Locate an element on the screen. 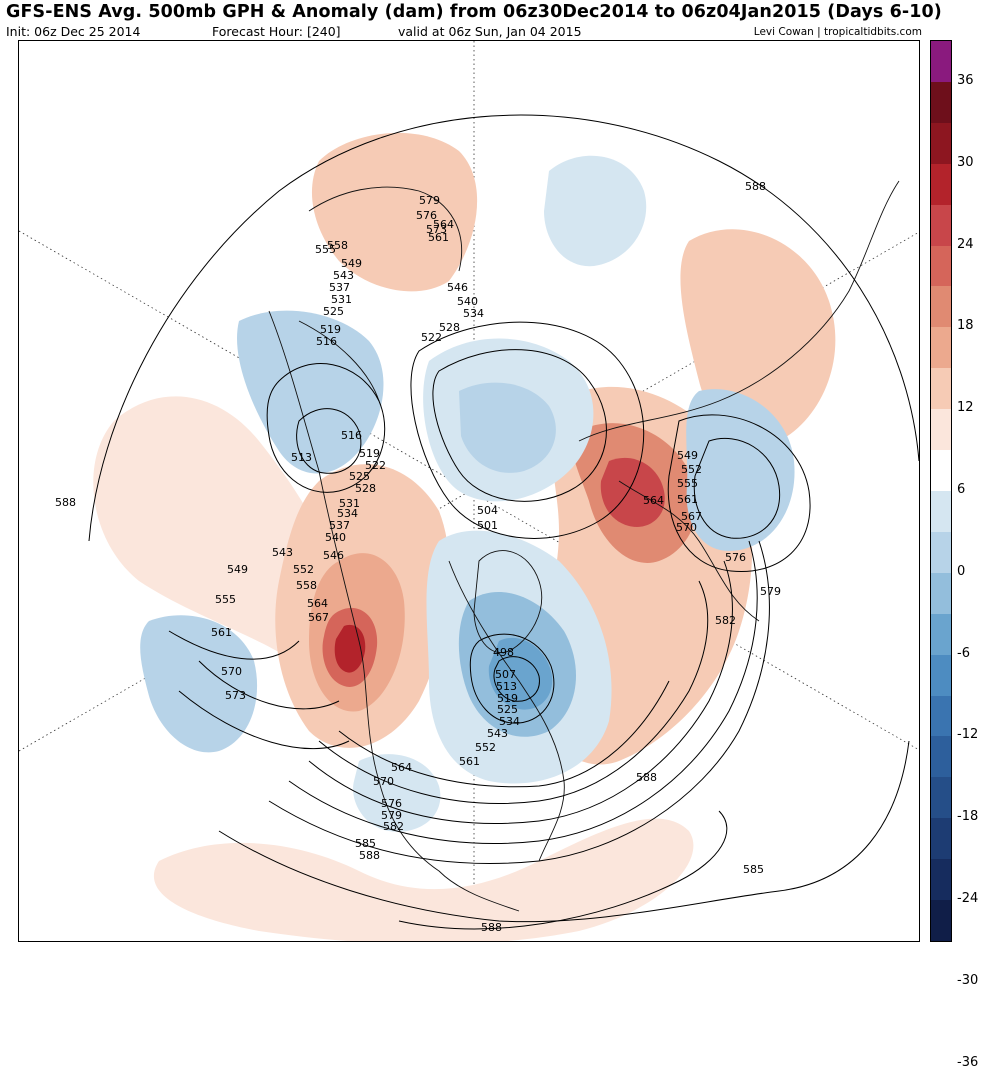 The height and width of the screenshot is (1070, 994). contour-label: 522 is located at coordinates (431, 337).